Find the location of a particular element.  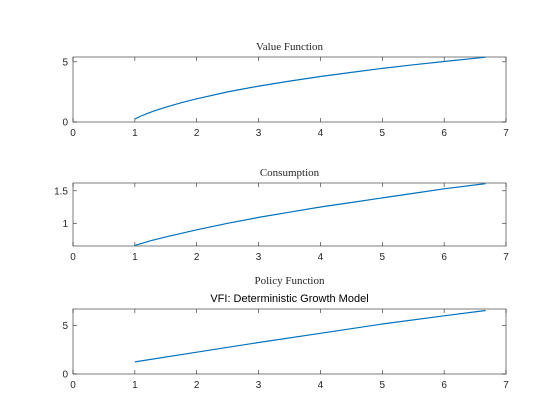

chart-title: Consumption is located at coordinates (290, 173).